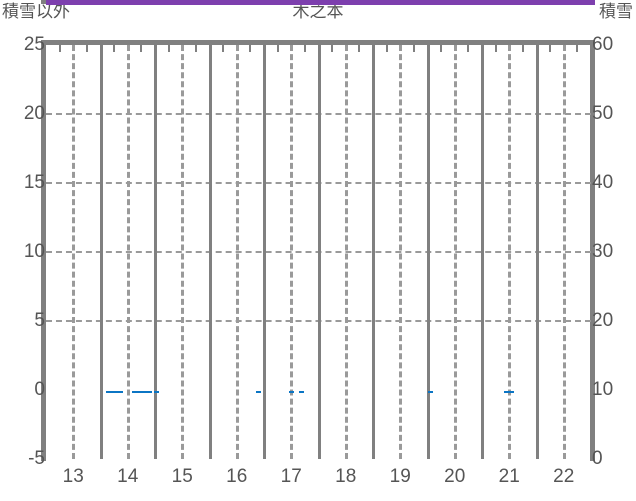 The image size is (636, 501). I want to click on plot-frame-left, so click(43, 250).